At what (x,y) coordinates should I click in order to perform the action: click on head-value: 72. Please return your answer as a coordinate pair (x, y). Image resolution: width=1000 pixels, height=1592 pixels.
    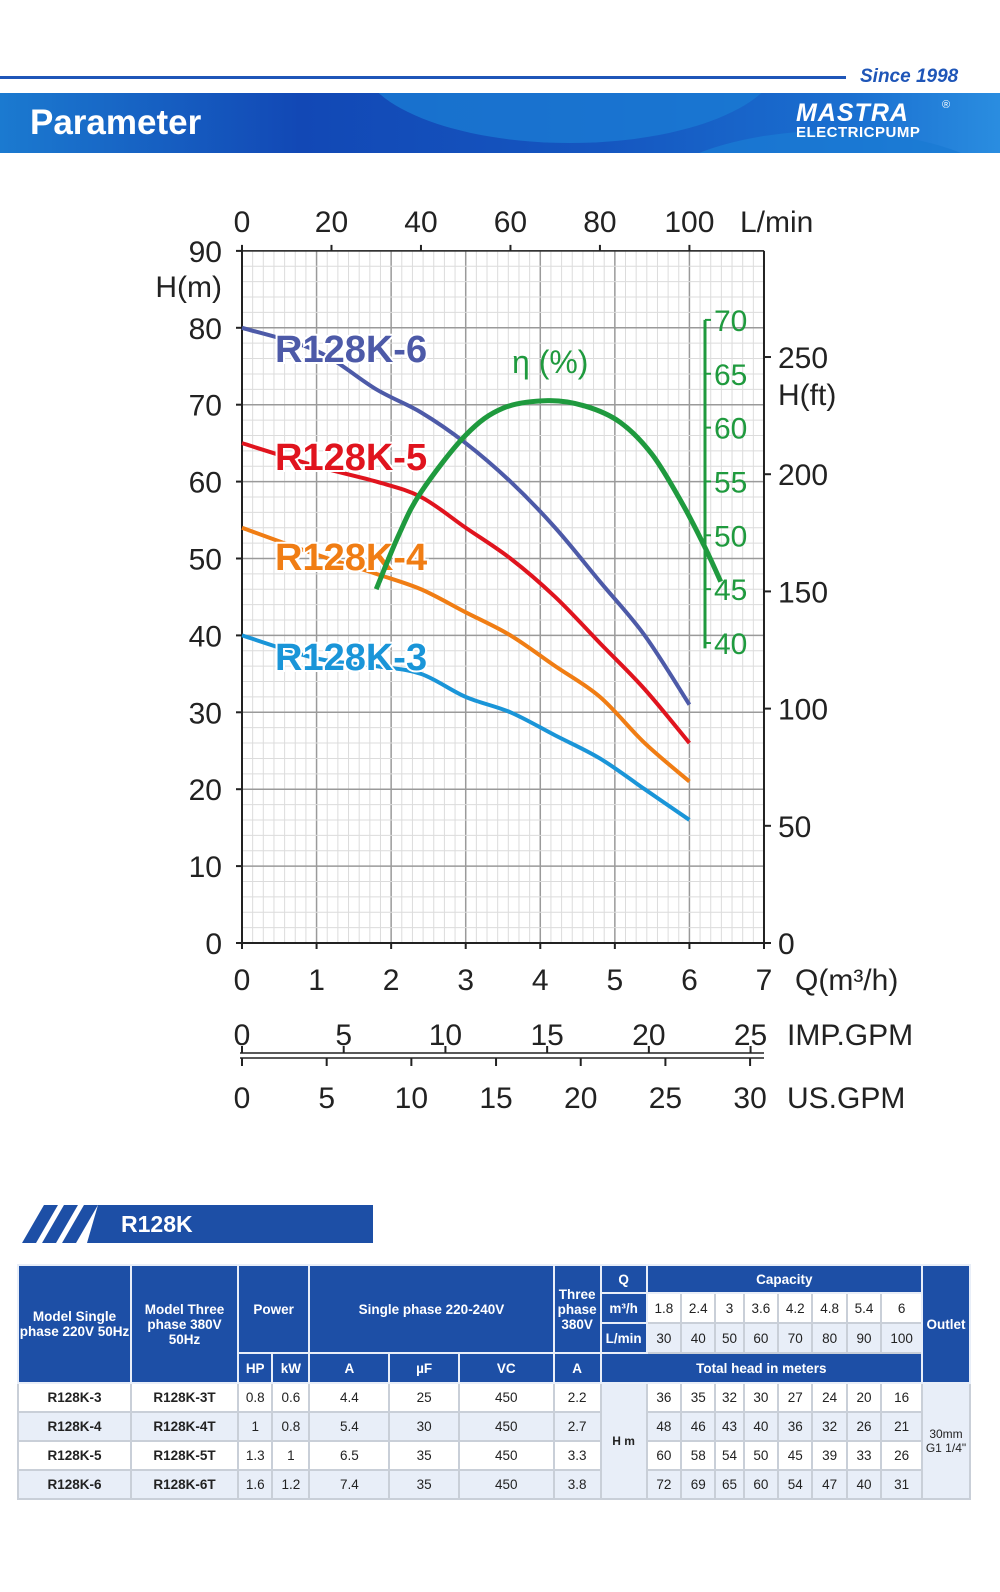
    Looking at the image, I should click on (664, 1484).